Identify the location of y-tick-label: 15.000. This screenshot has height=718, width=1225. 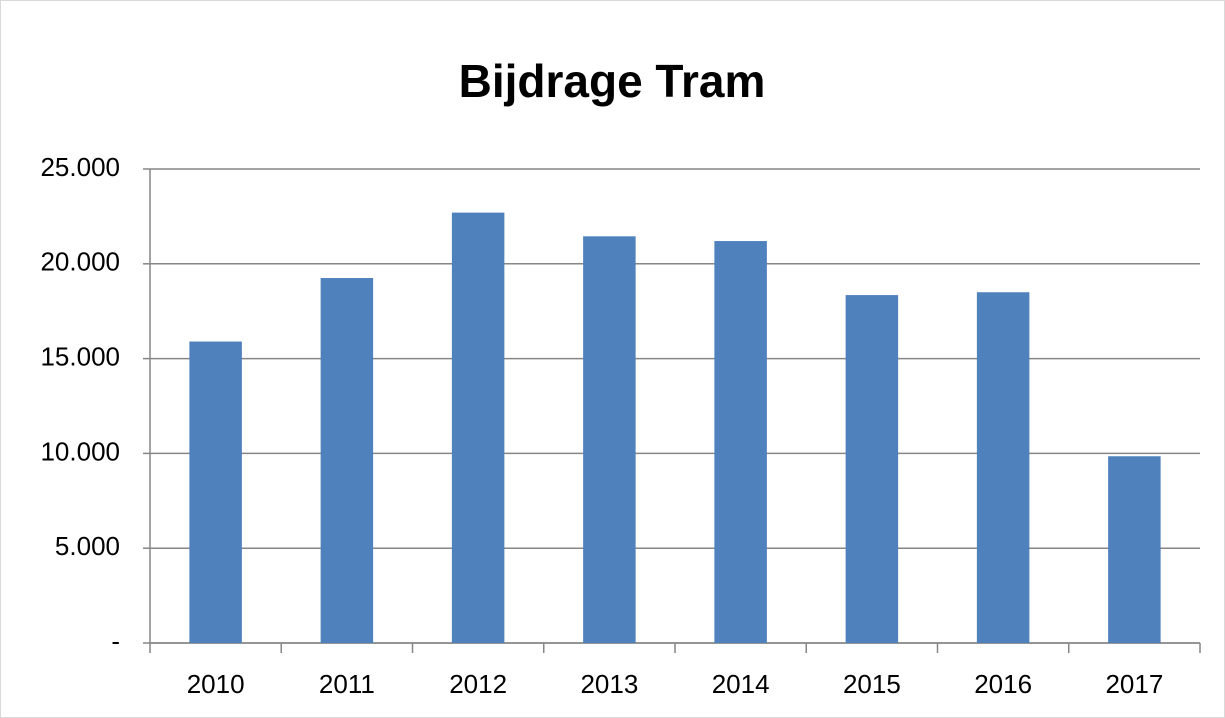
(80, 356).